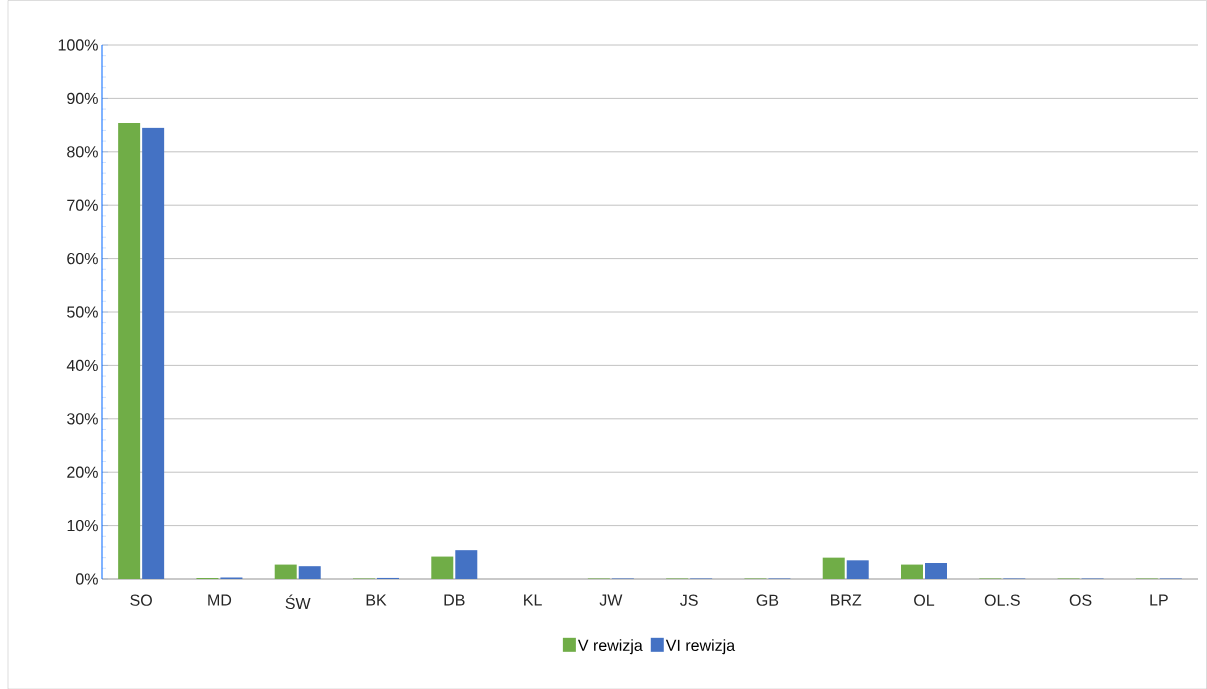 Image resolution: width=1207 pixels, height=689 pixels. I want to click on x-tick-label: OS, so click(1080, 600).